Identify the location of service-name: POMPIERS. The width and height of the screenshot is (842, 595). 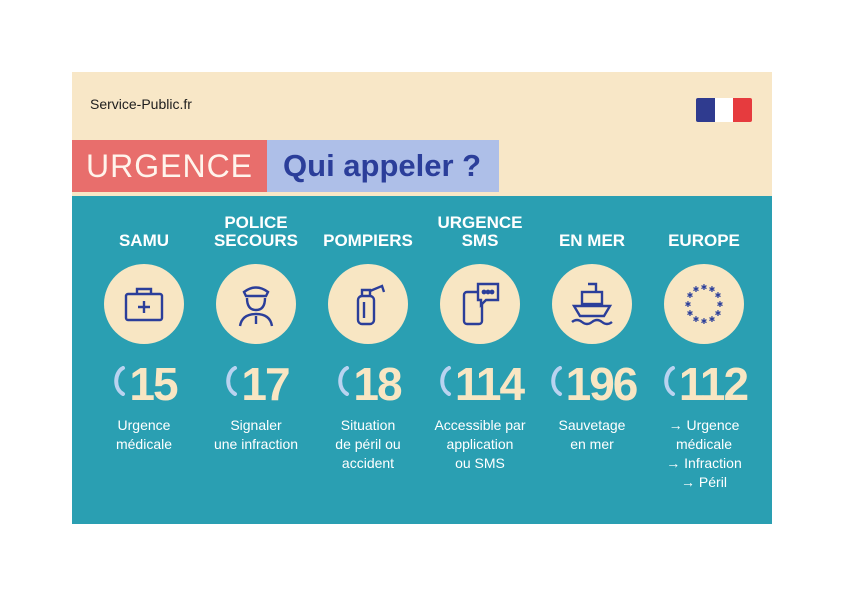
(368, 240).